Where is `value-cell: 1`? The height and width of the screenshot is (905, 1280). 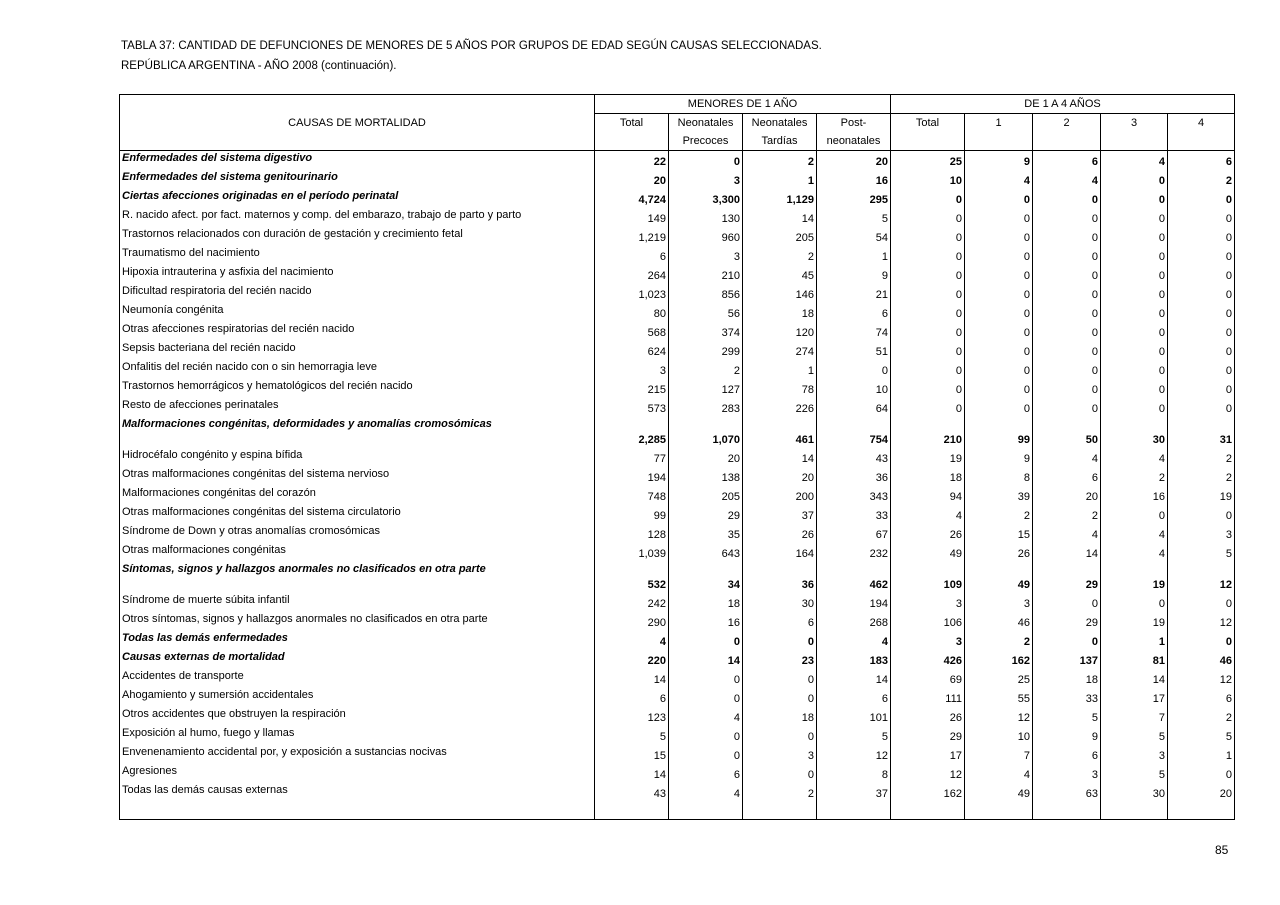
value-cell: 1 is located at coordinates (1201, 754).